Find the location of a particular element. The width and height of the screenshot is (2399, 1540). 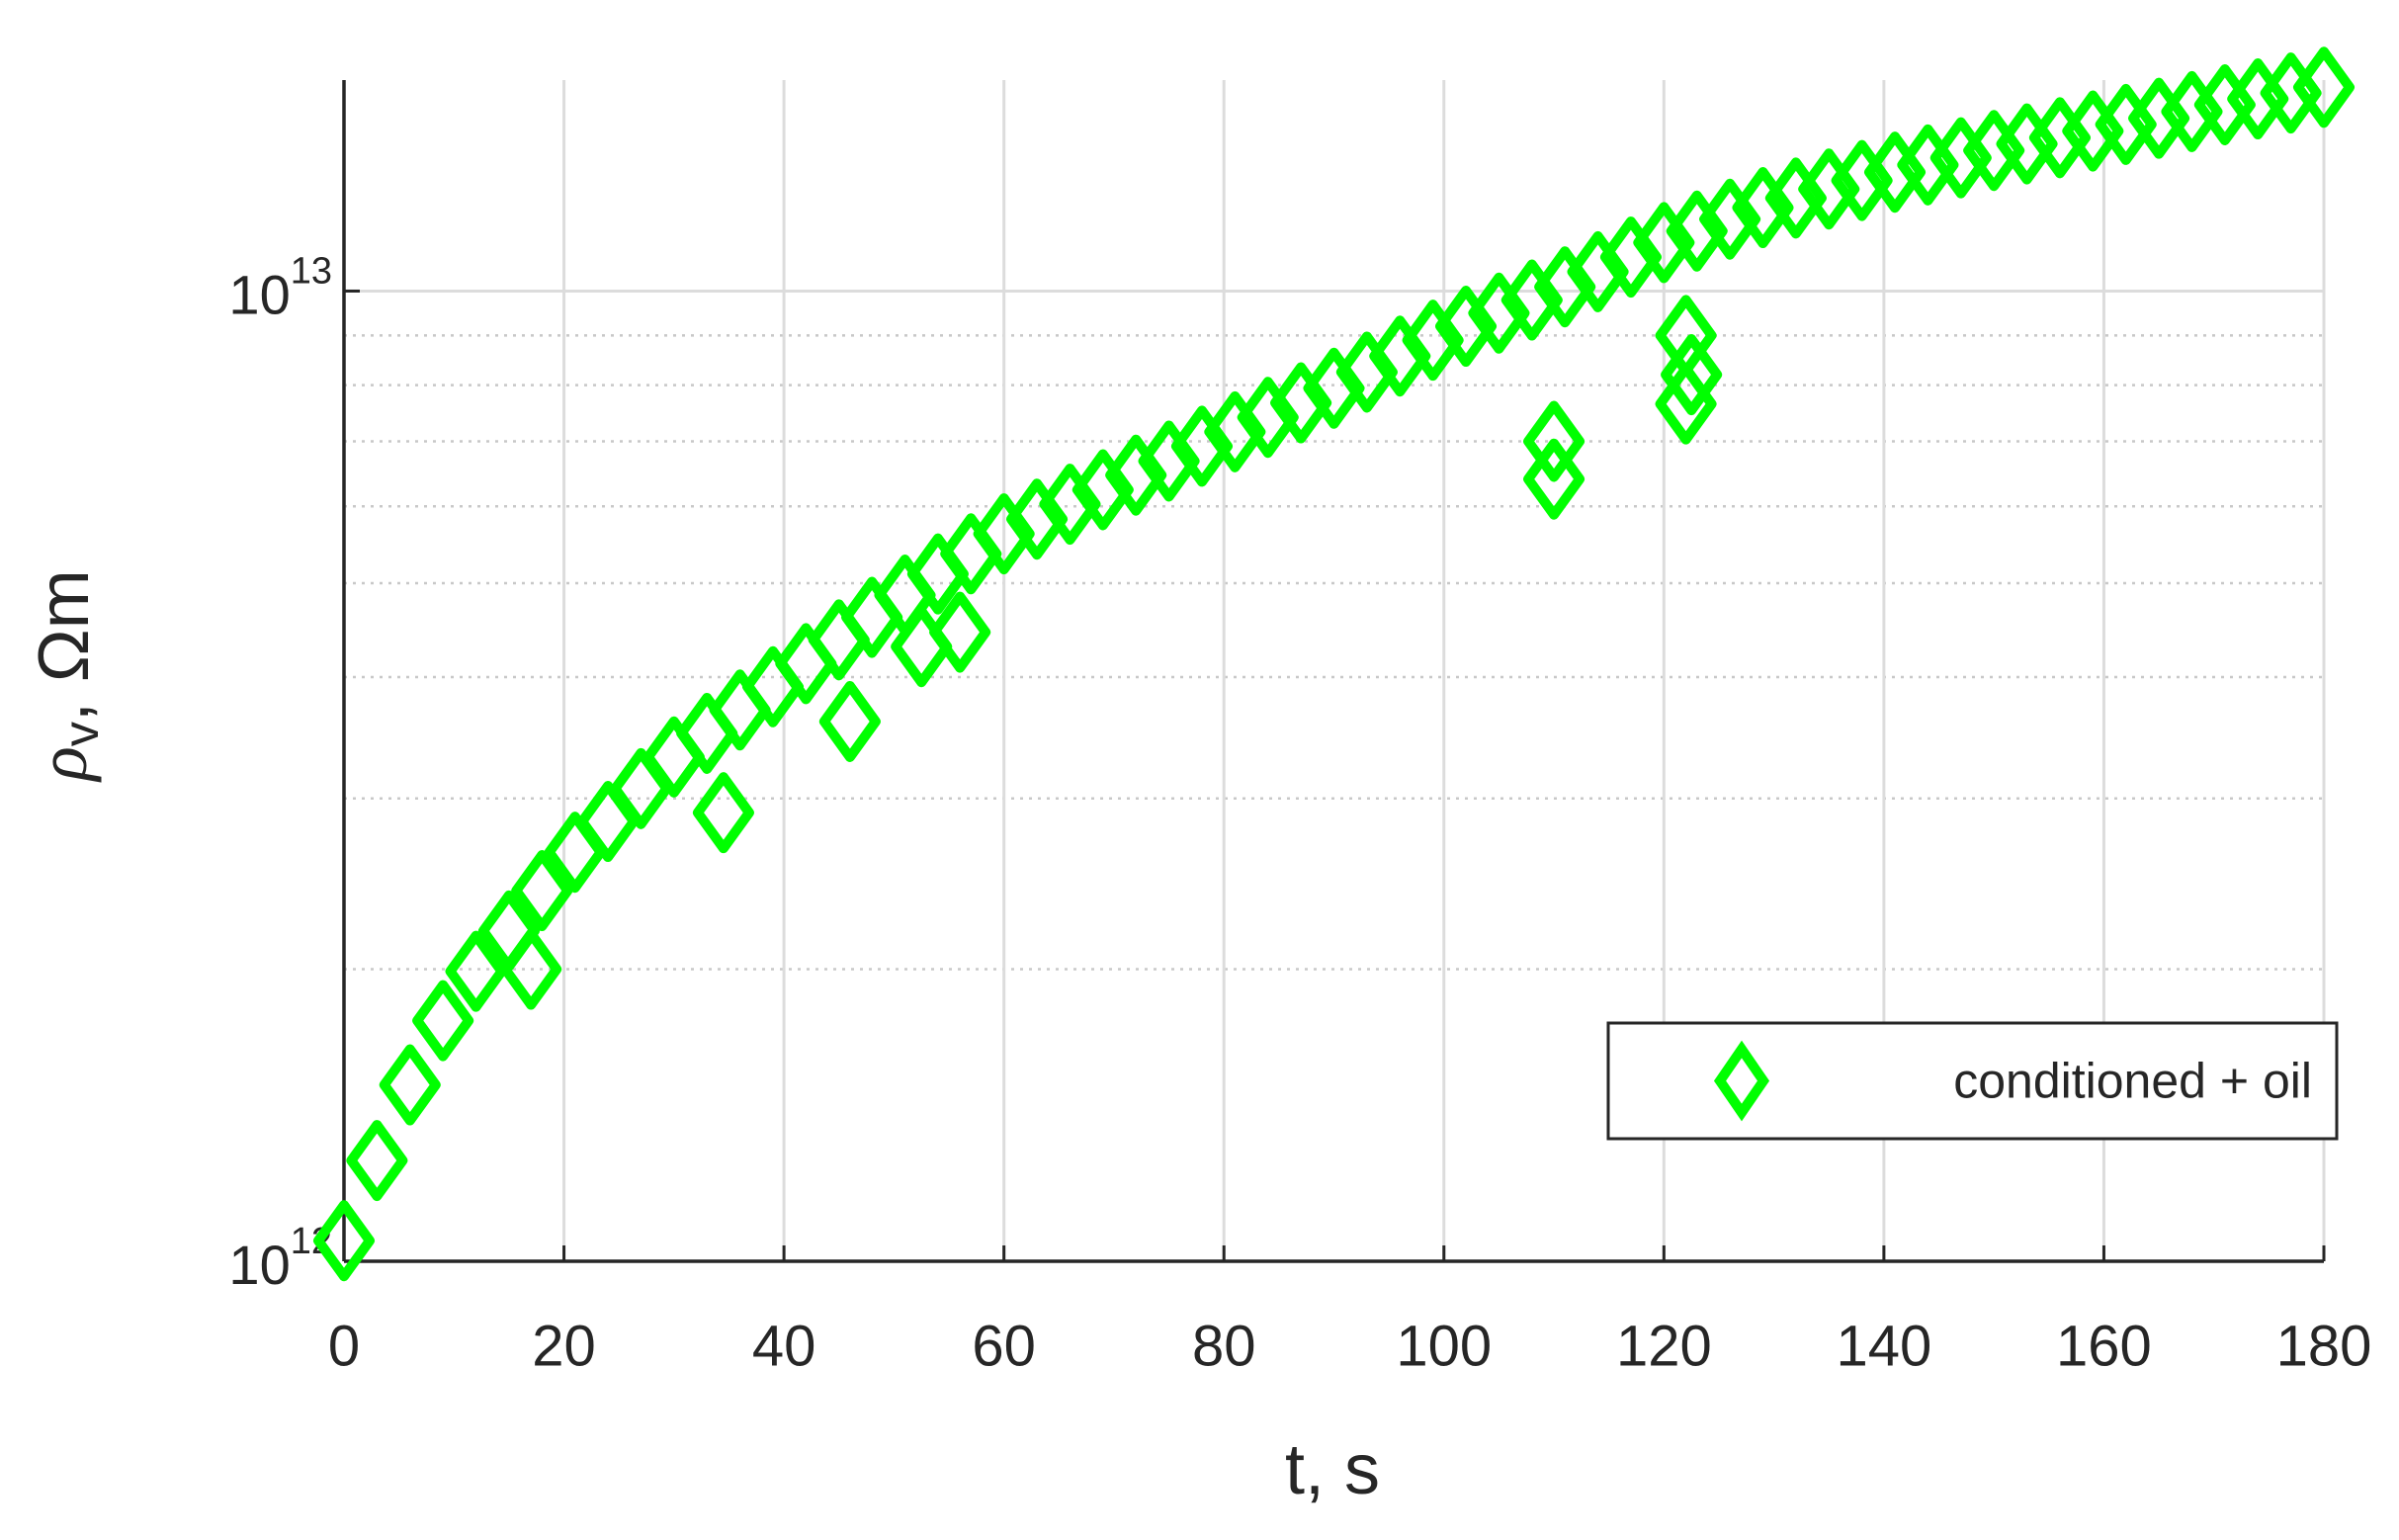

x-tick-label: 0 is located at coordinates (344, 1346).